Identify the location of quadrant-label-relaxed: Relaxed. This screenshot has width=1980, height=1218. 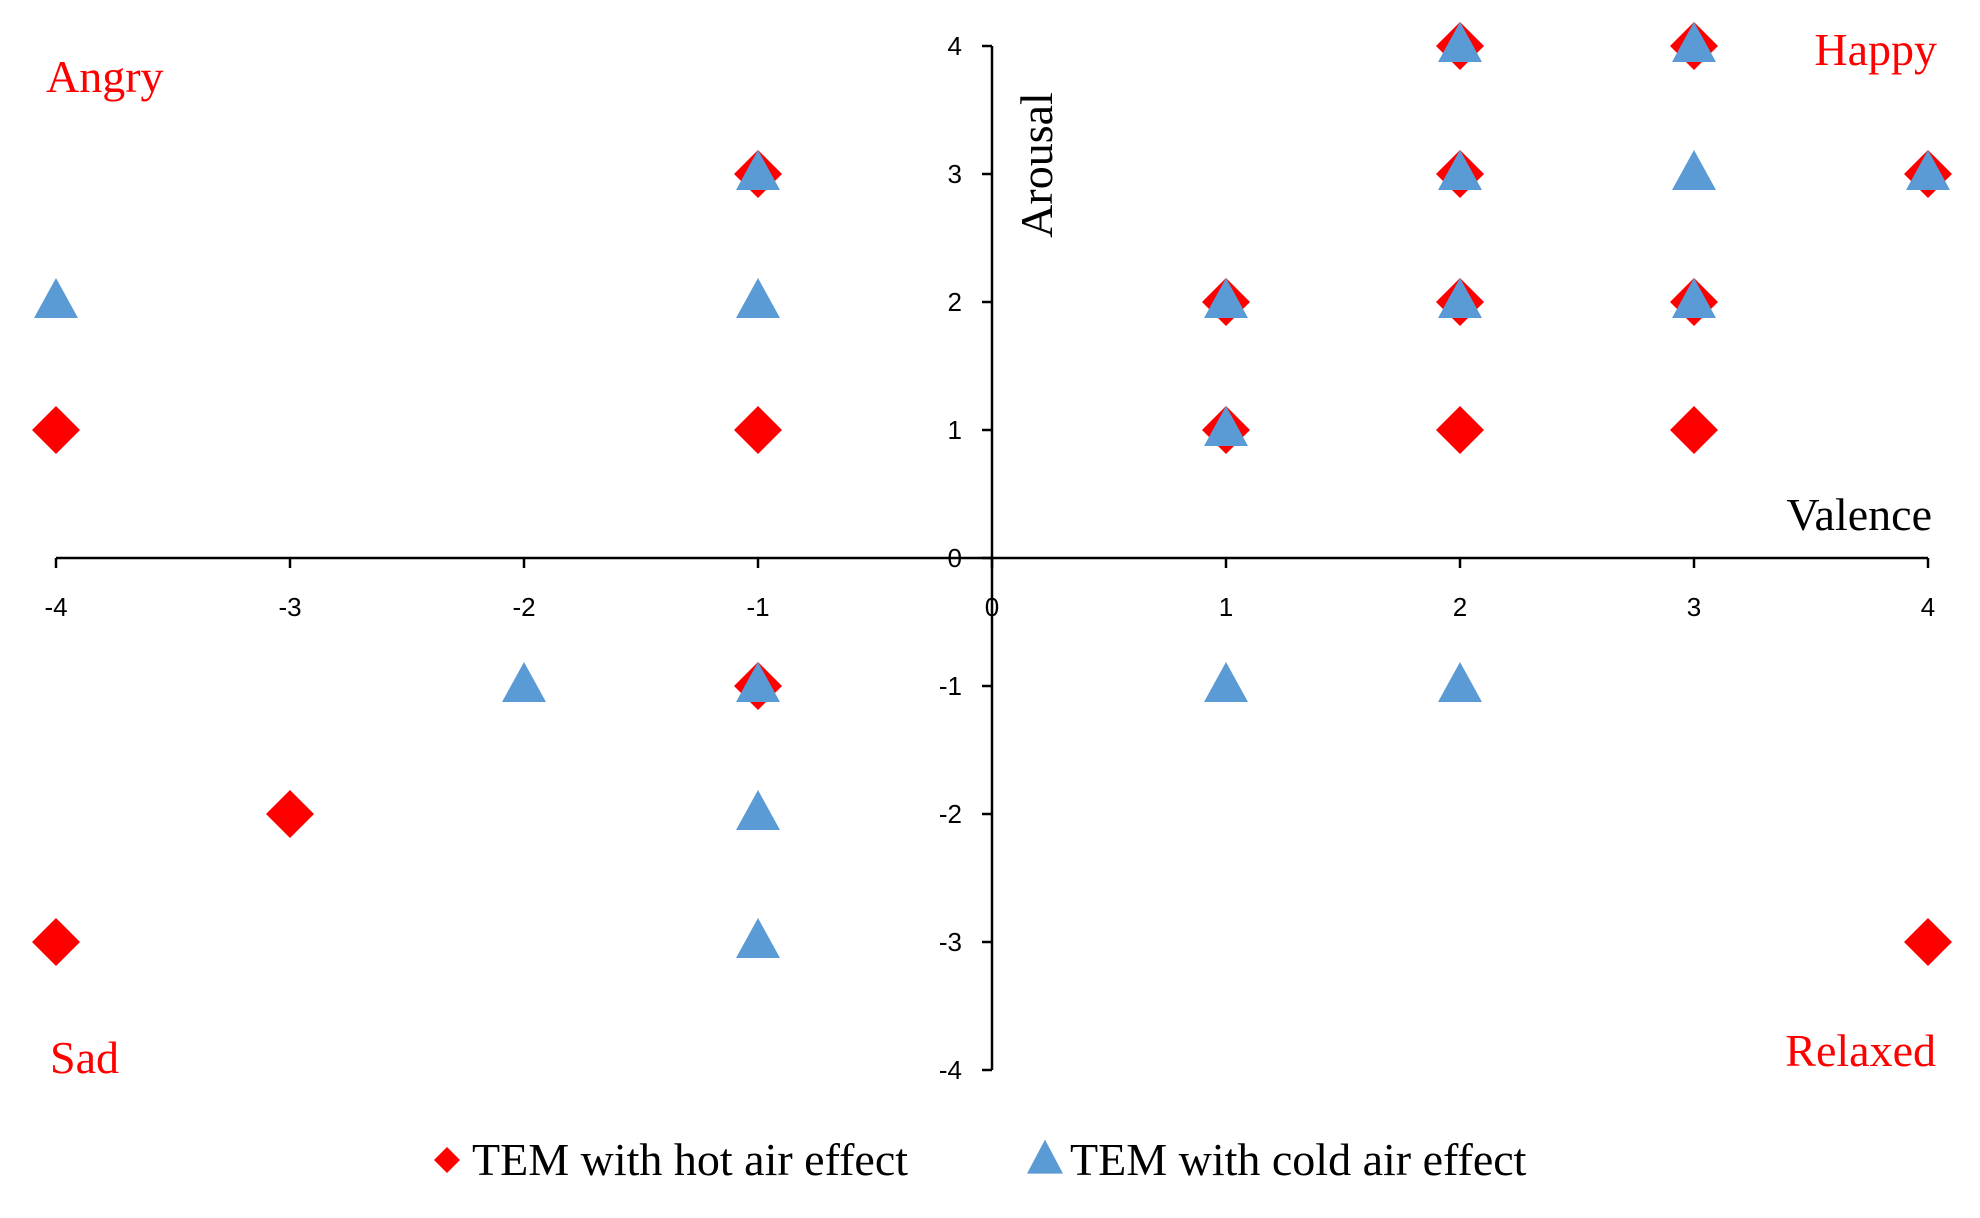
(1860, 1050).